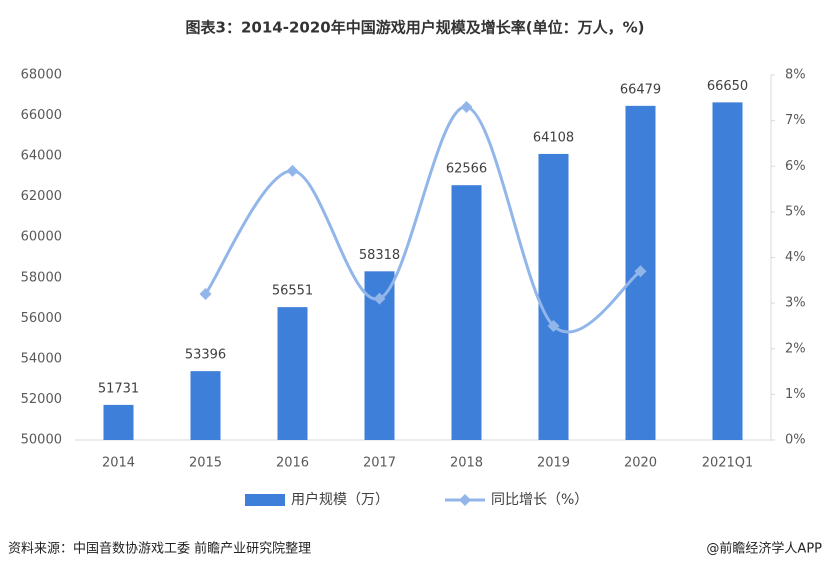  What do you see at coordinates (795, 120) in the screenshot?
I see `y2-tick-label: 7%` at bounding box center [795, 120].